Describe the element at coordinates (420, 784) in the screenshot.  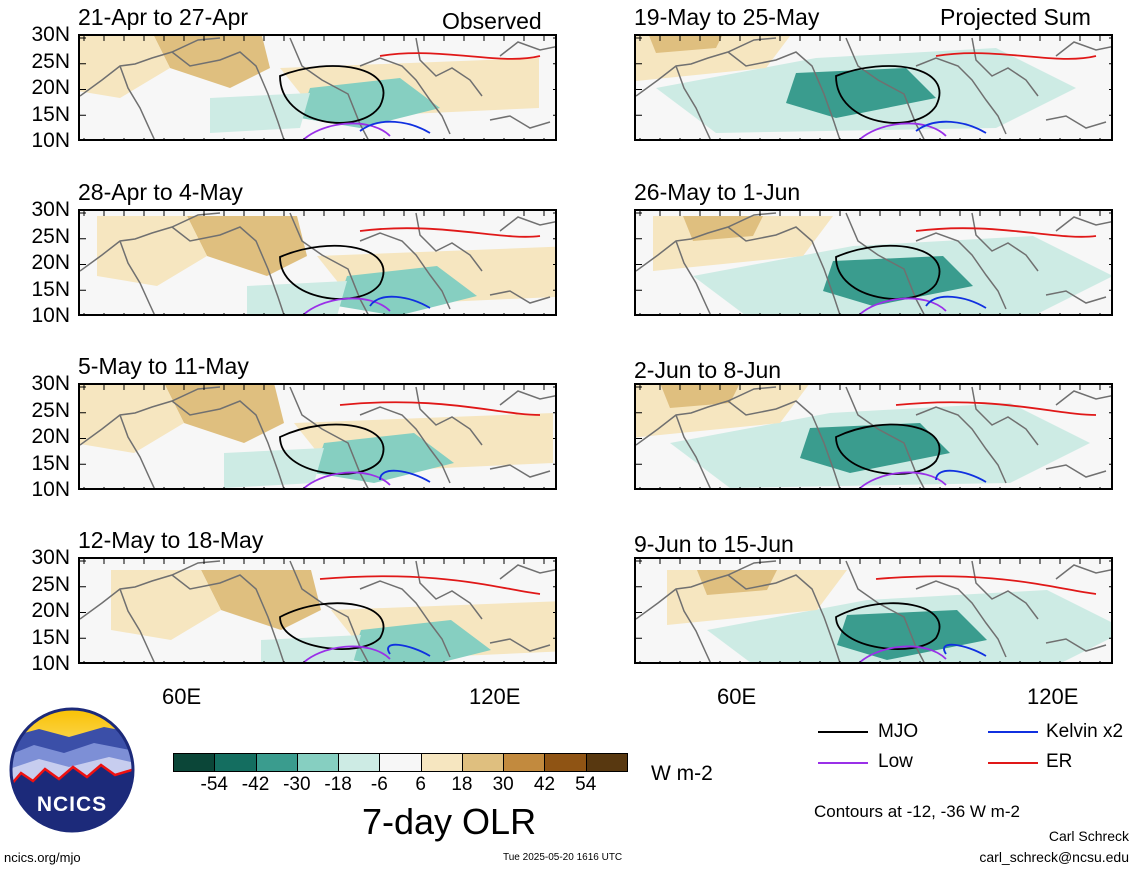
I see `colorbar-label: 6` at that location.